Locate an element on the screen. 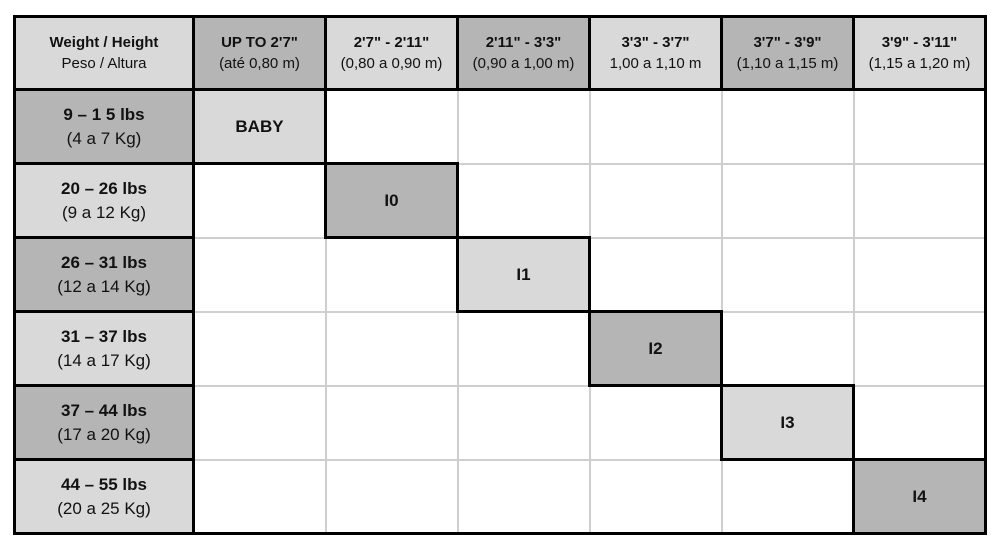 The width and height of the screenshot is (1000, 550). table-row-i1: 26 – 31 lbs (12 a 14 Kg) I1 is located at coordinates (500, 274).